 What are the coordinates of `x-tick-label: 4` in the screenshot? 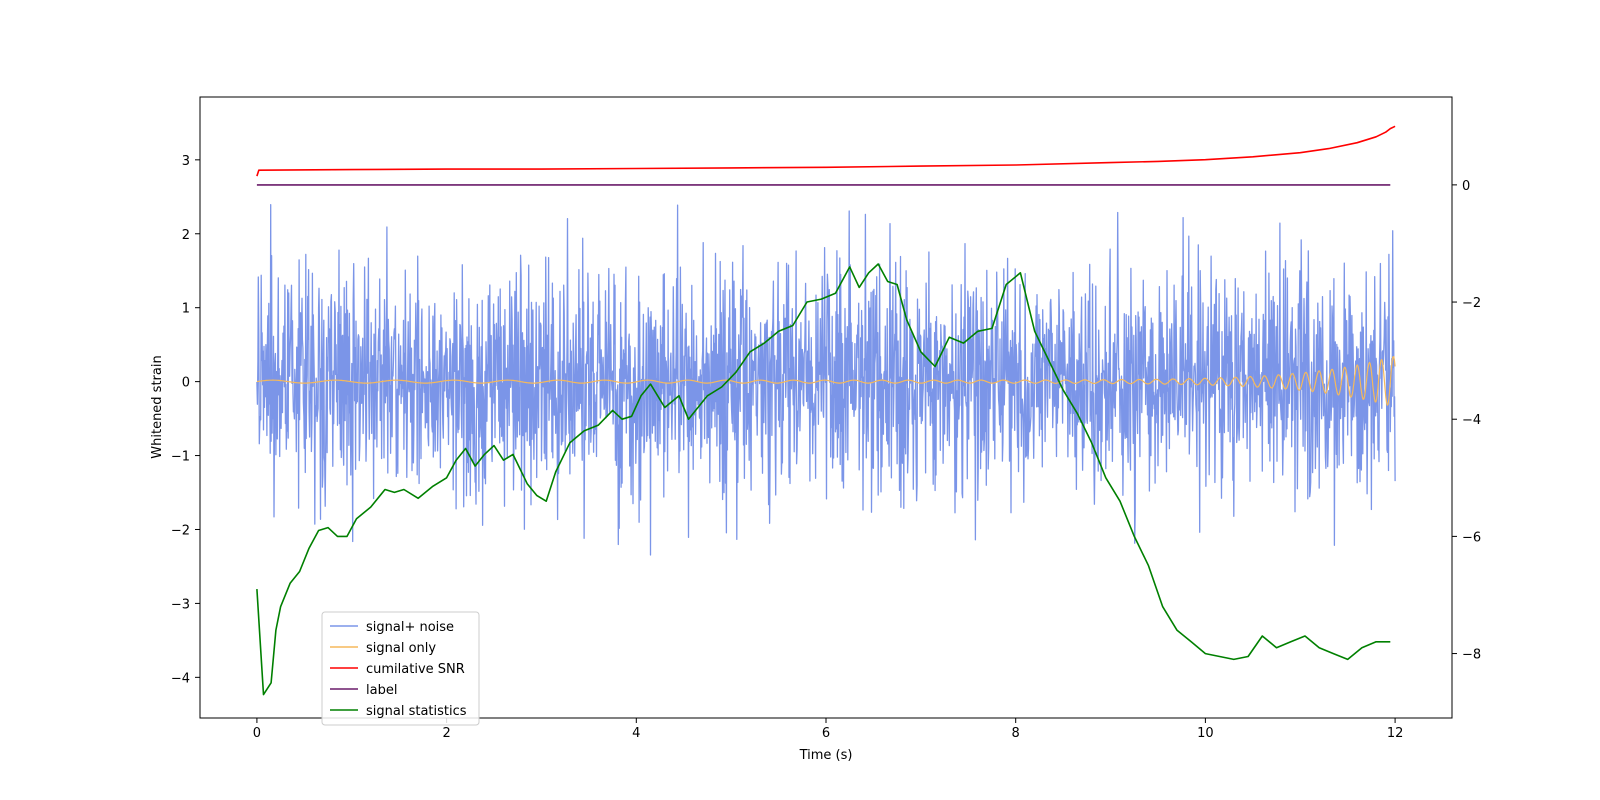 It's located at (636, 733).